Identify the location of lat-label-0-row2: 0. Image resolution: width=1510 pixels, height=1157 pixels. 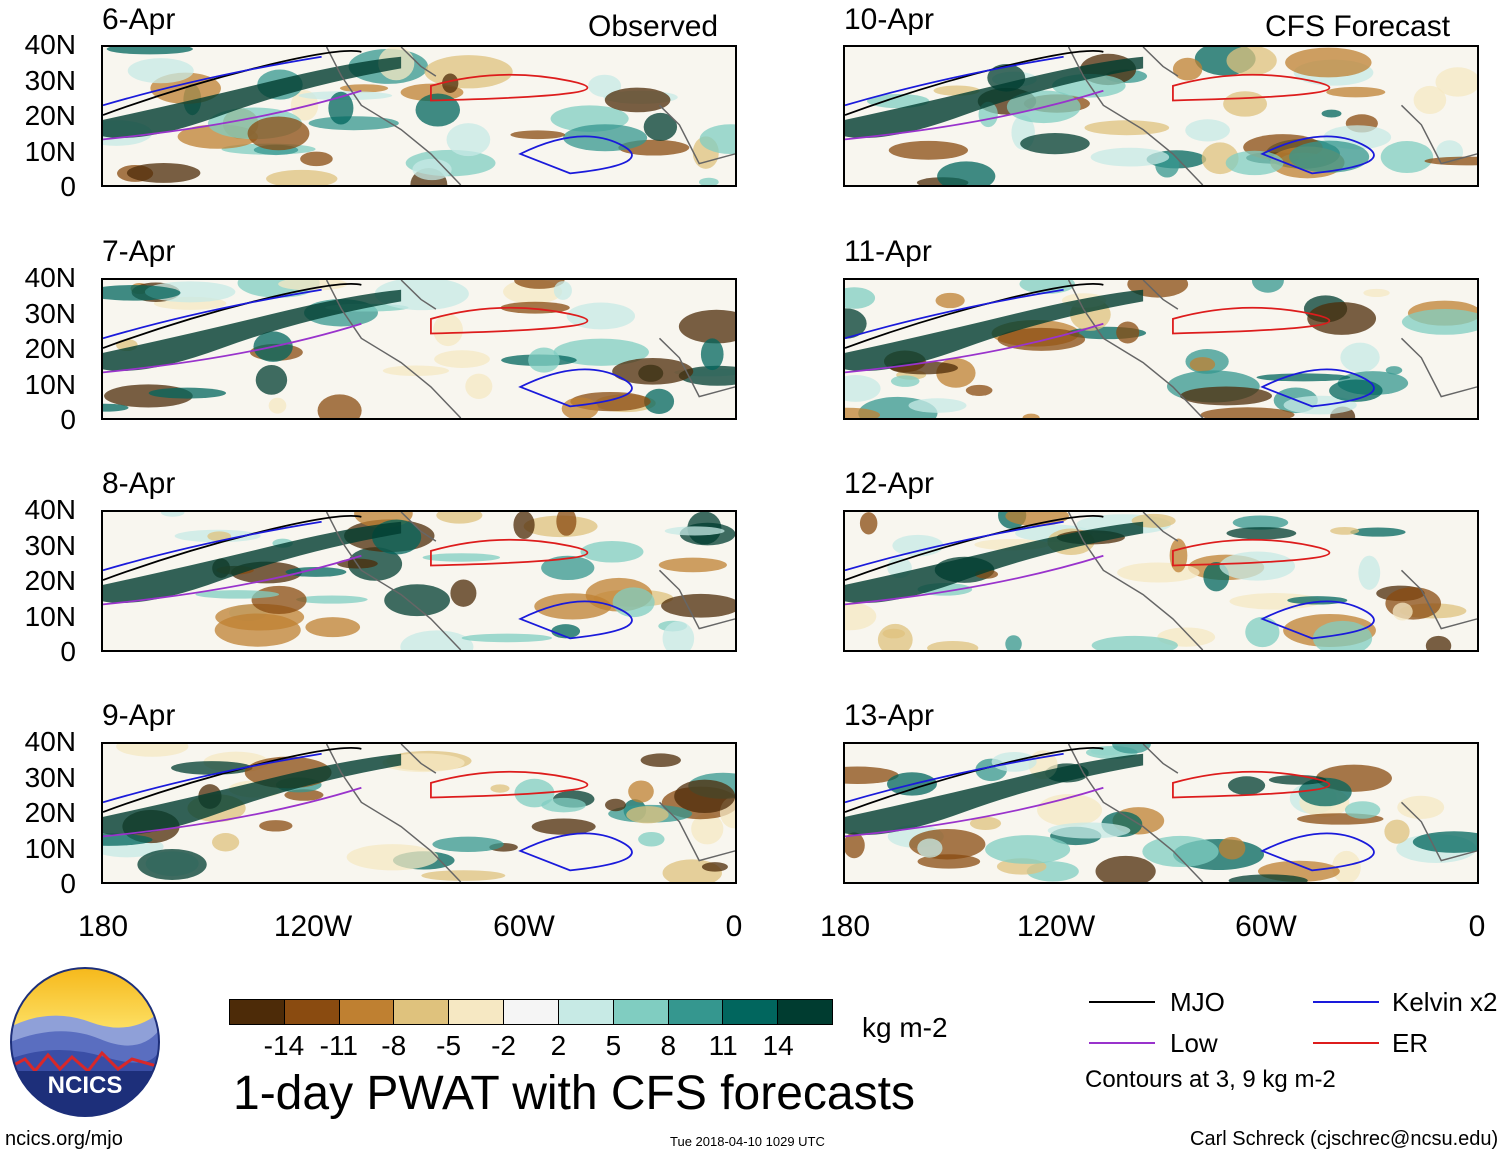
(68, 419).